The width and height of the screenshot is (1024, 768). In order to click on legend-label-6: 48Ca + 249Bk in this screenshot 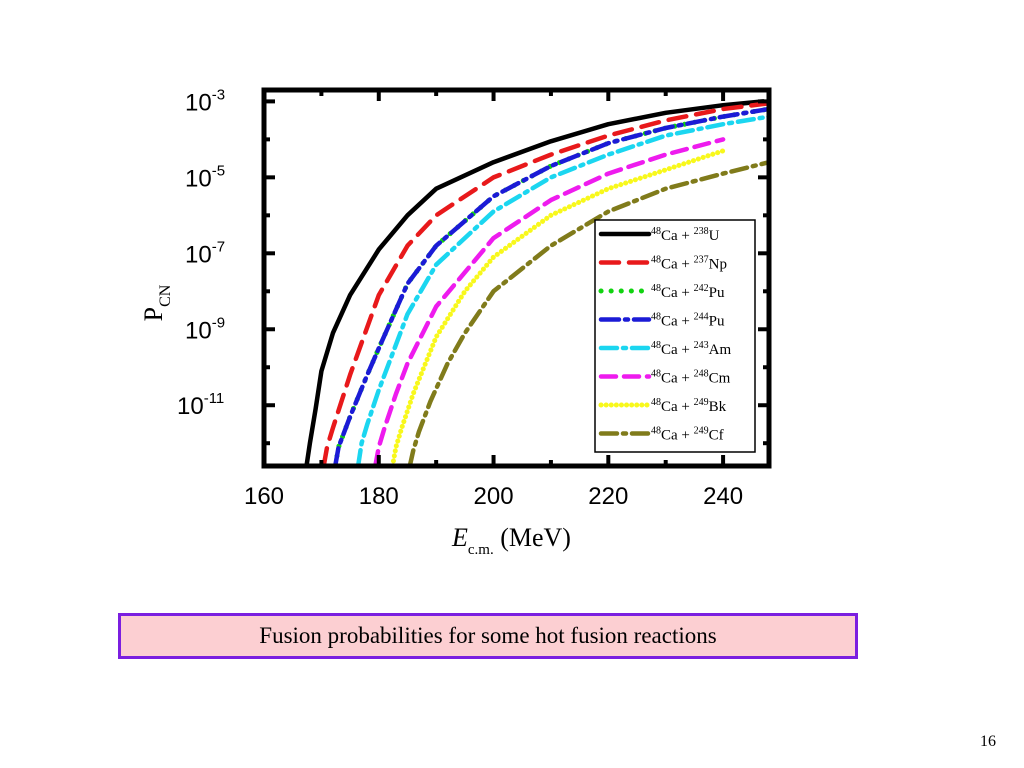, I will do `click(689, 406)`.